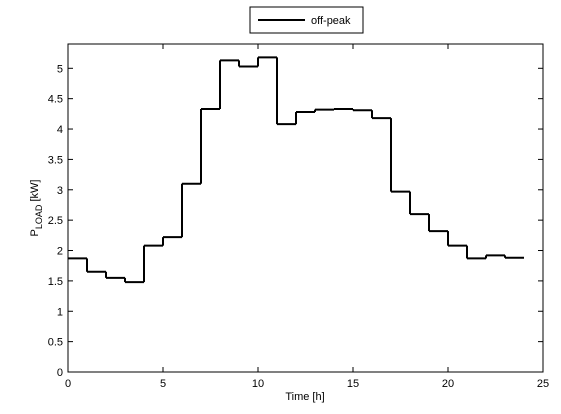 Image resolution: width=561 pixels, height=414 pixels. I want to click on x-tick-label: 10, so click(258, 384).